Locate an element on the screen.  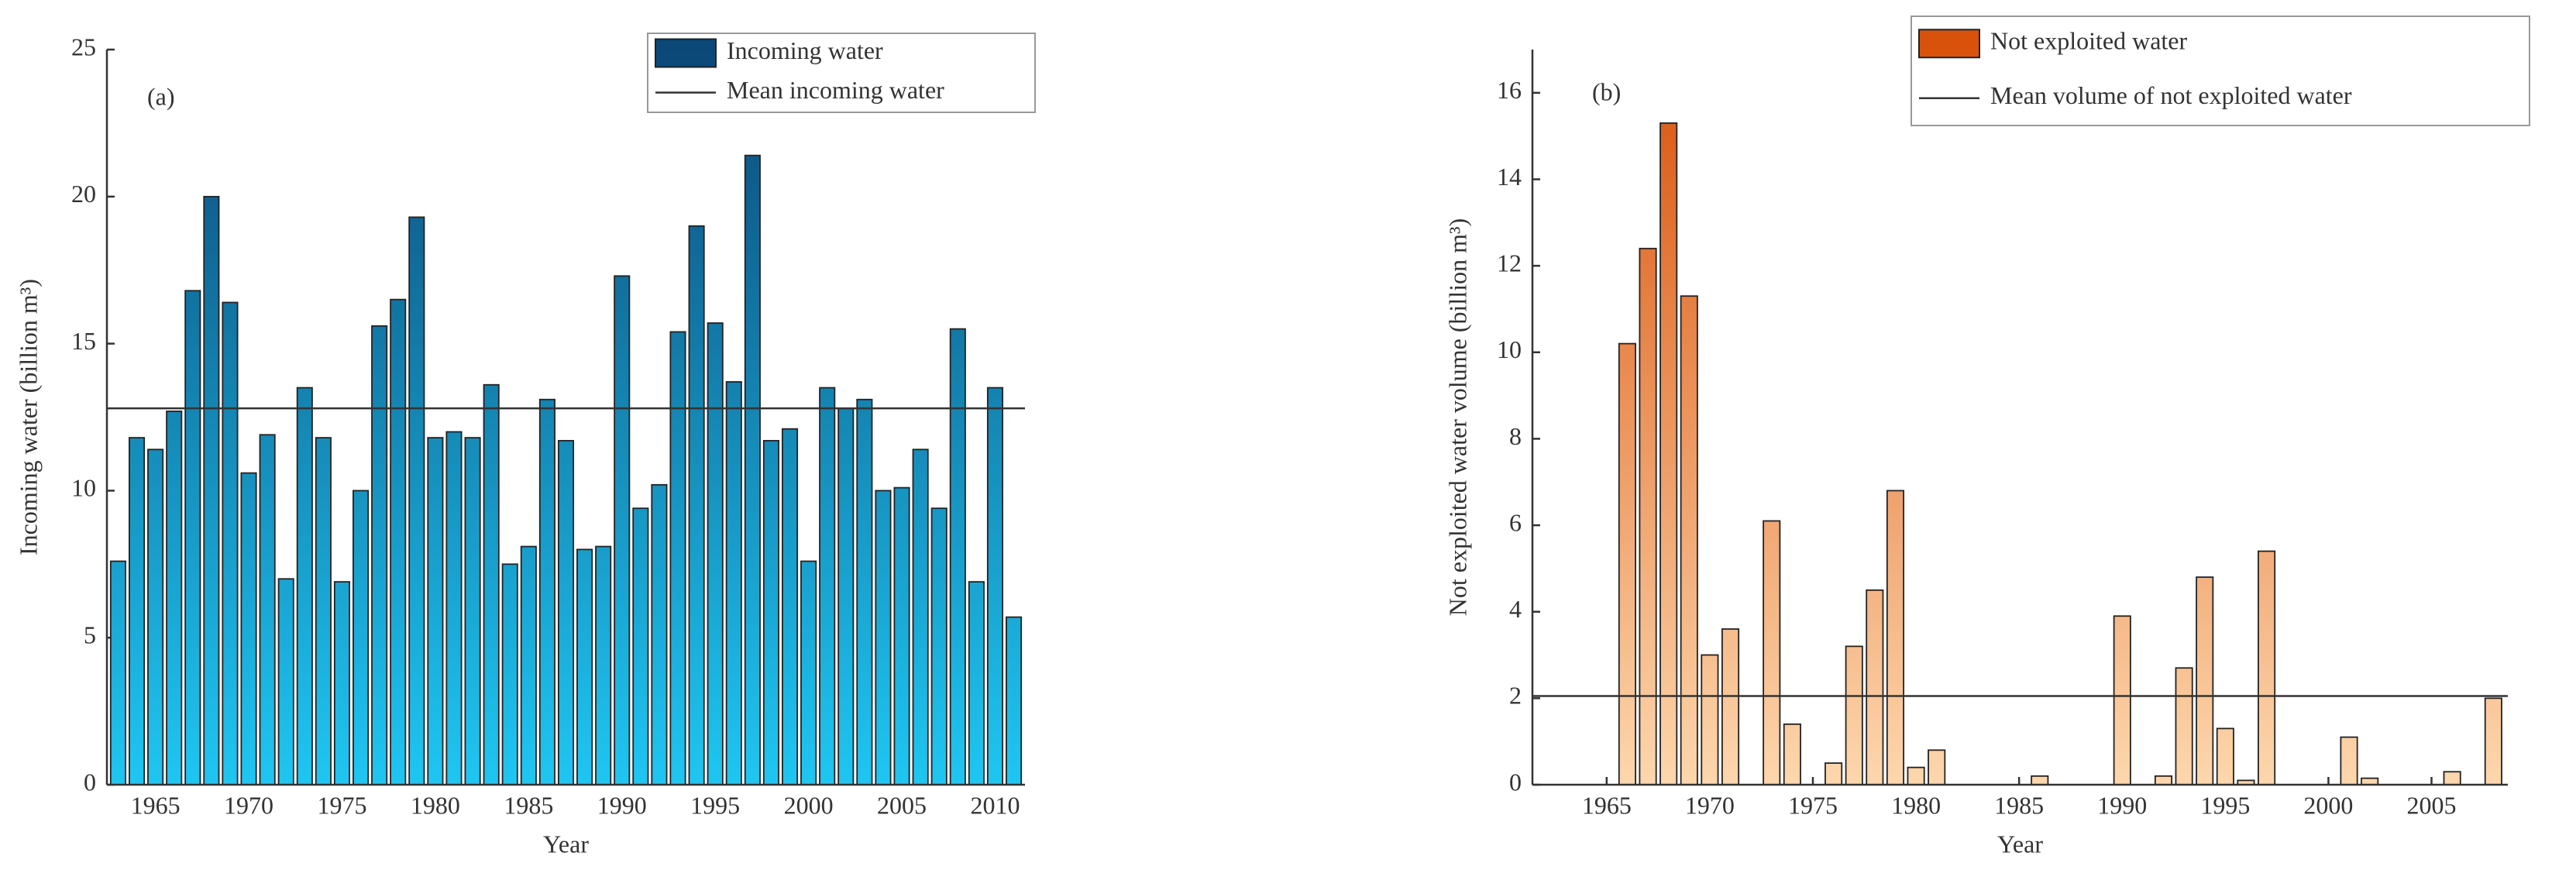
y-tick-label: 20 is located at coordinates (83, 194).